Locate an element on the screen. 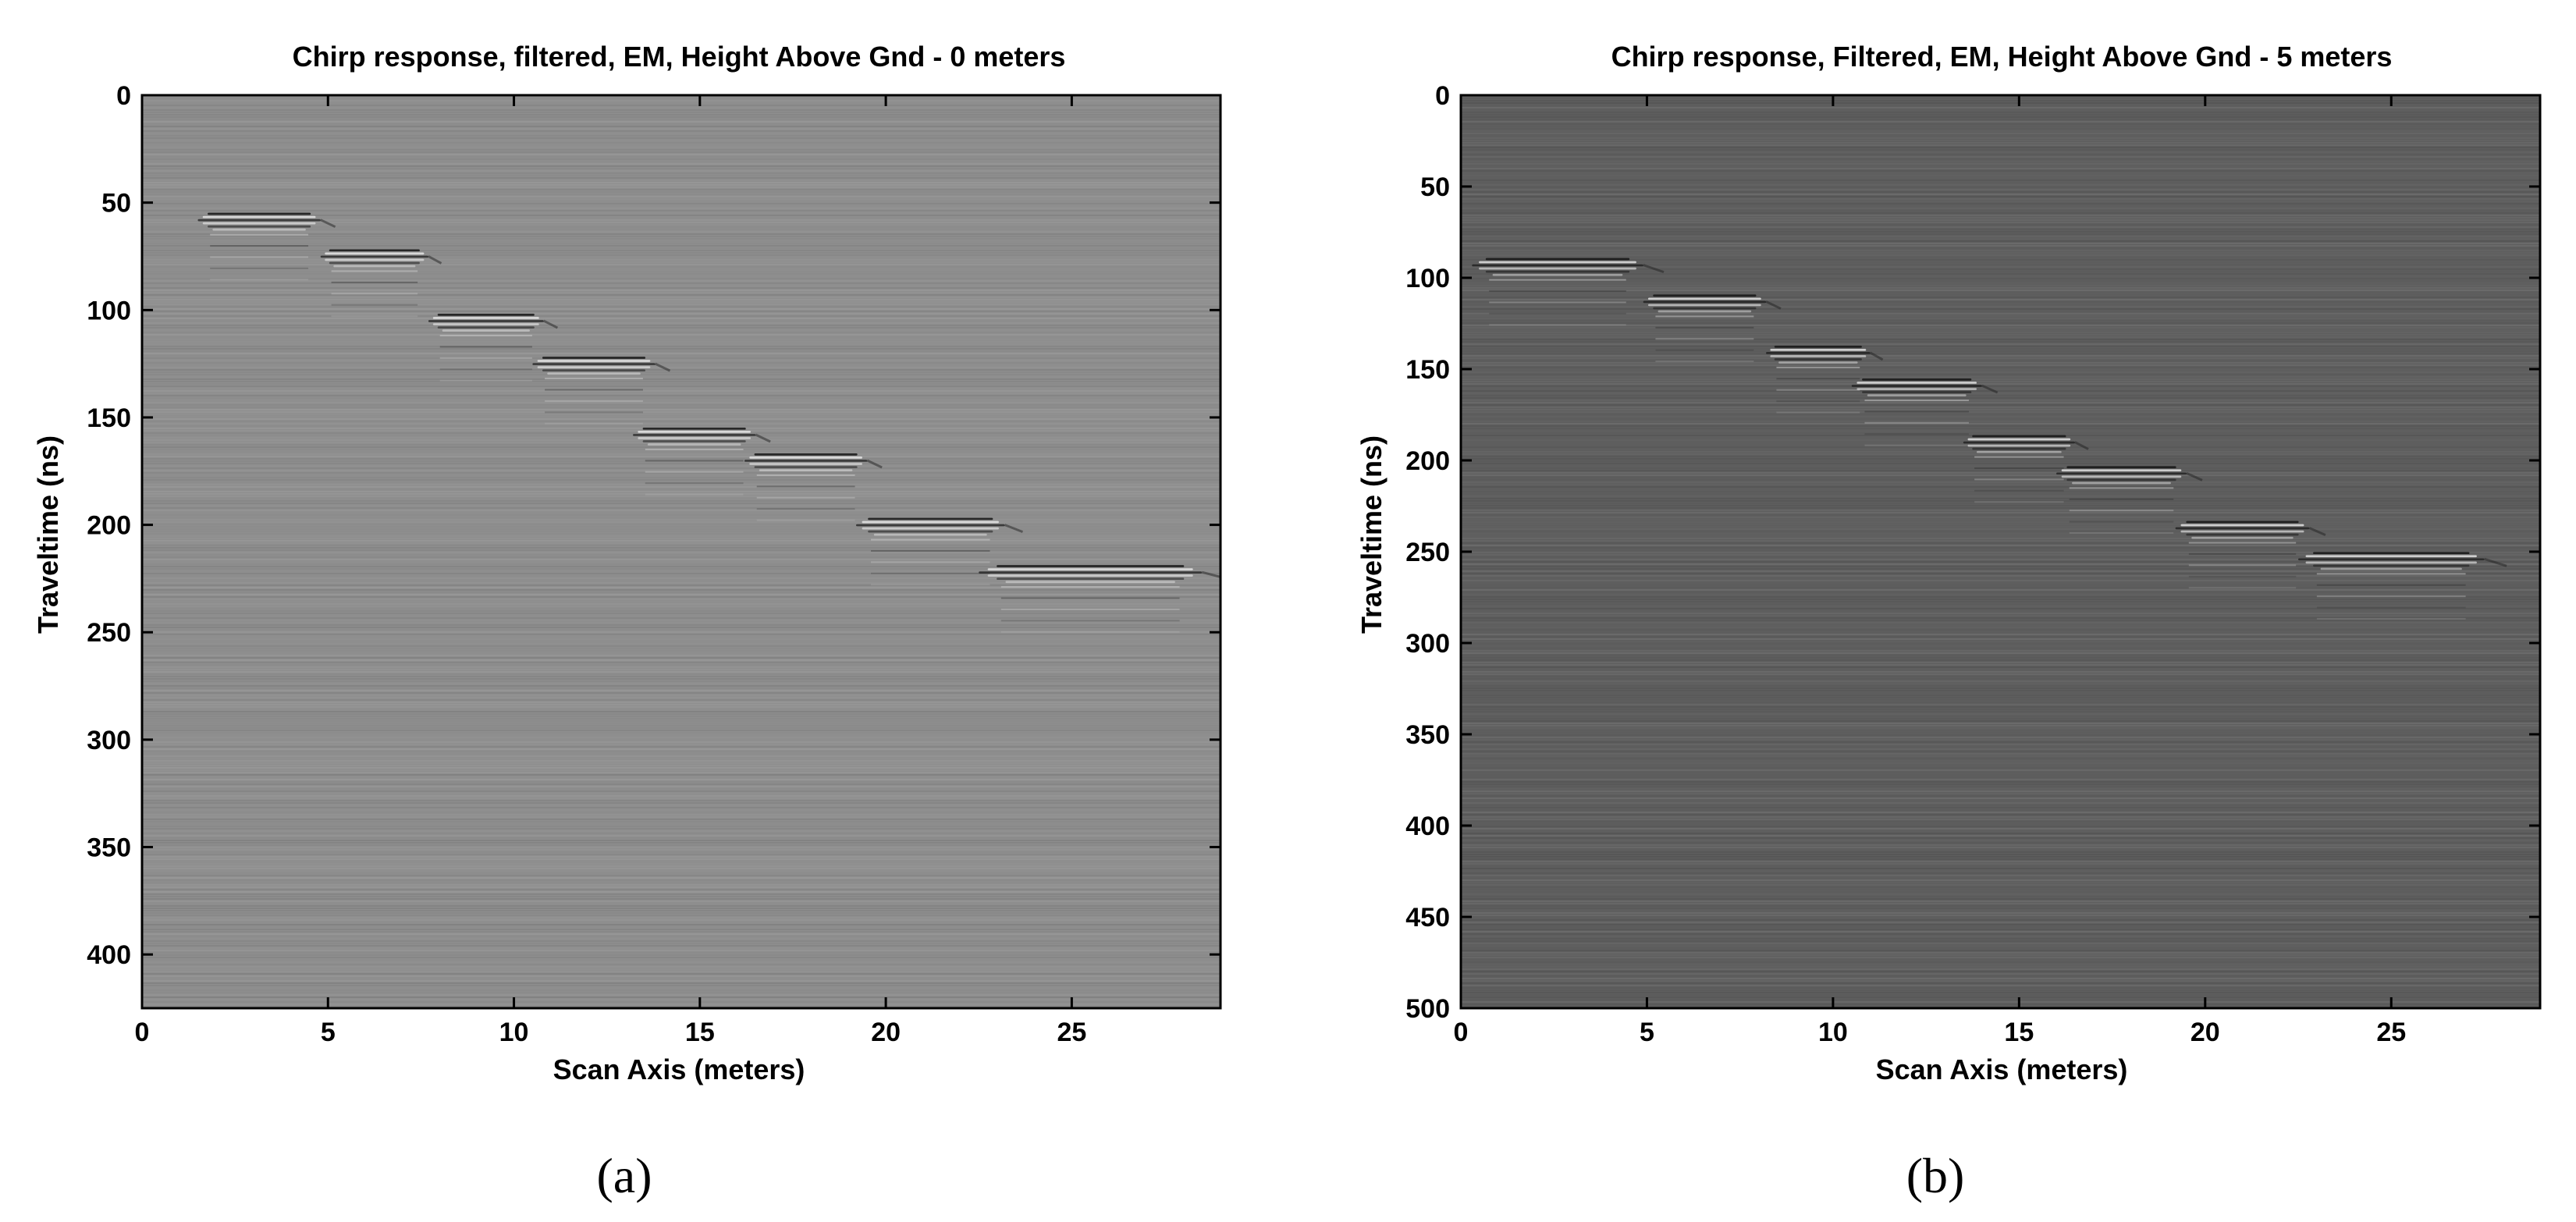  panel-a-ytick-label-6: 300 is located at coordinates (109, 740).